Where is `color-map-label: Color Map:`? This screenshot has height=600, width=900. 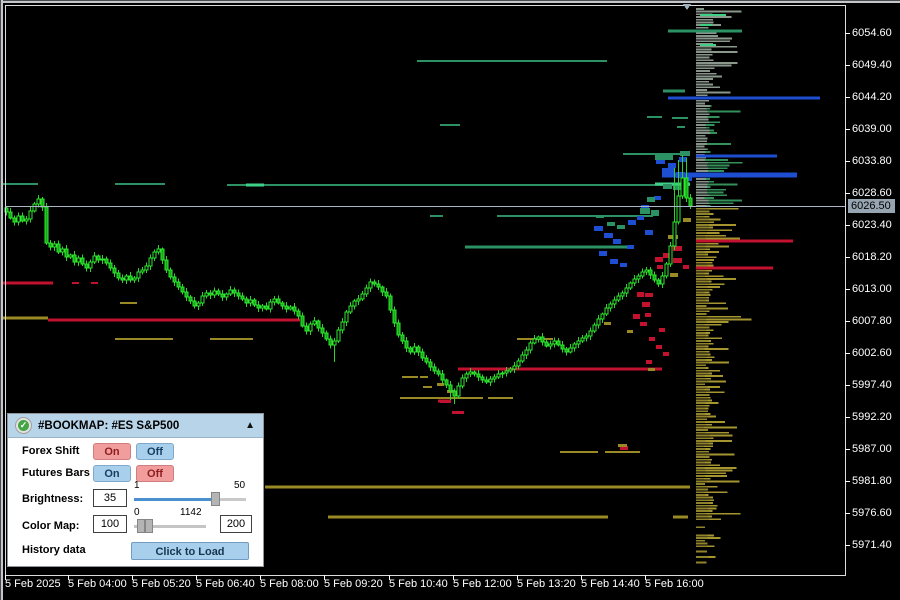 color-map-label: Color Map: is located at coordinates (51, 526).